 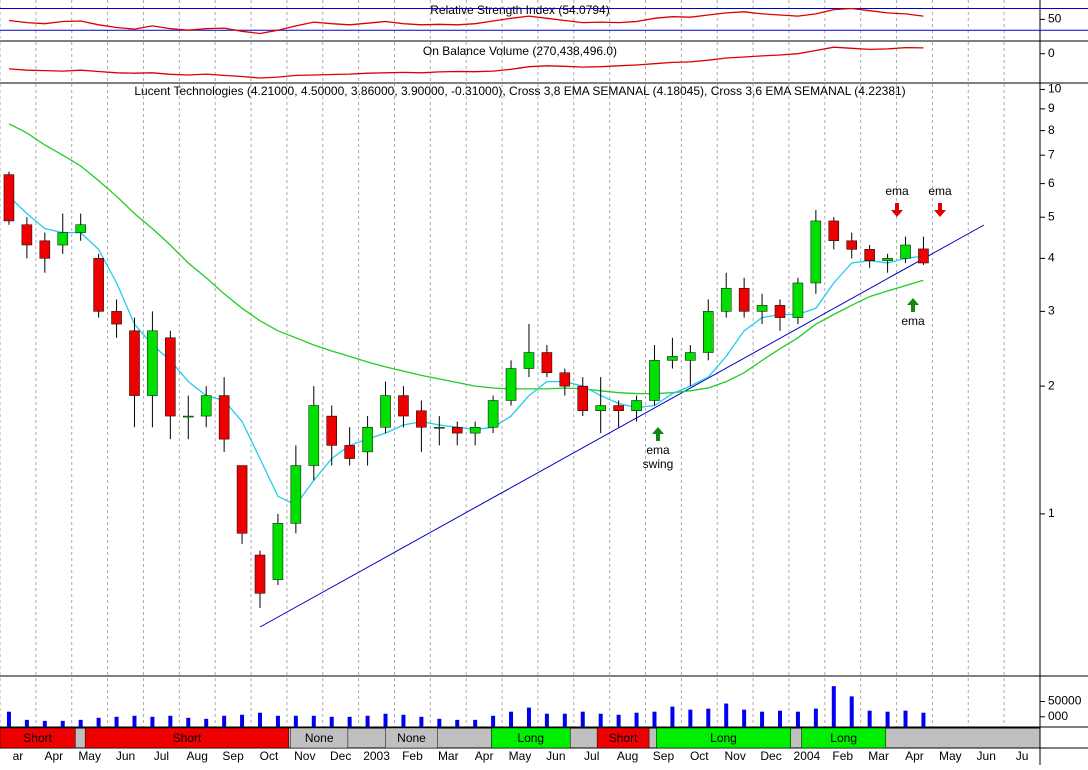 I want to click on y-tick-label: 4, so click(x=1051, y=258).